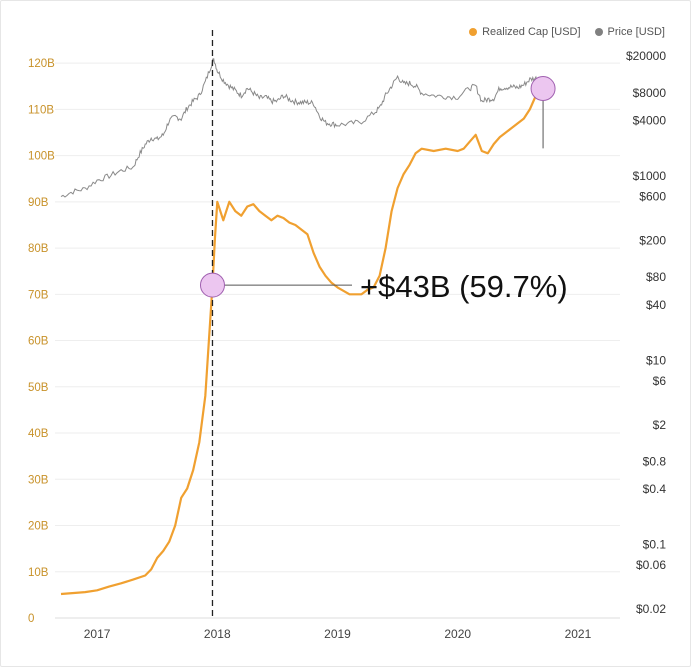 The width and height of the screenshot is (691, 667). I want to click on right-tick-label: $0.02, so click(651, 609).